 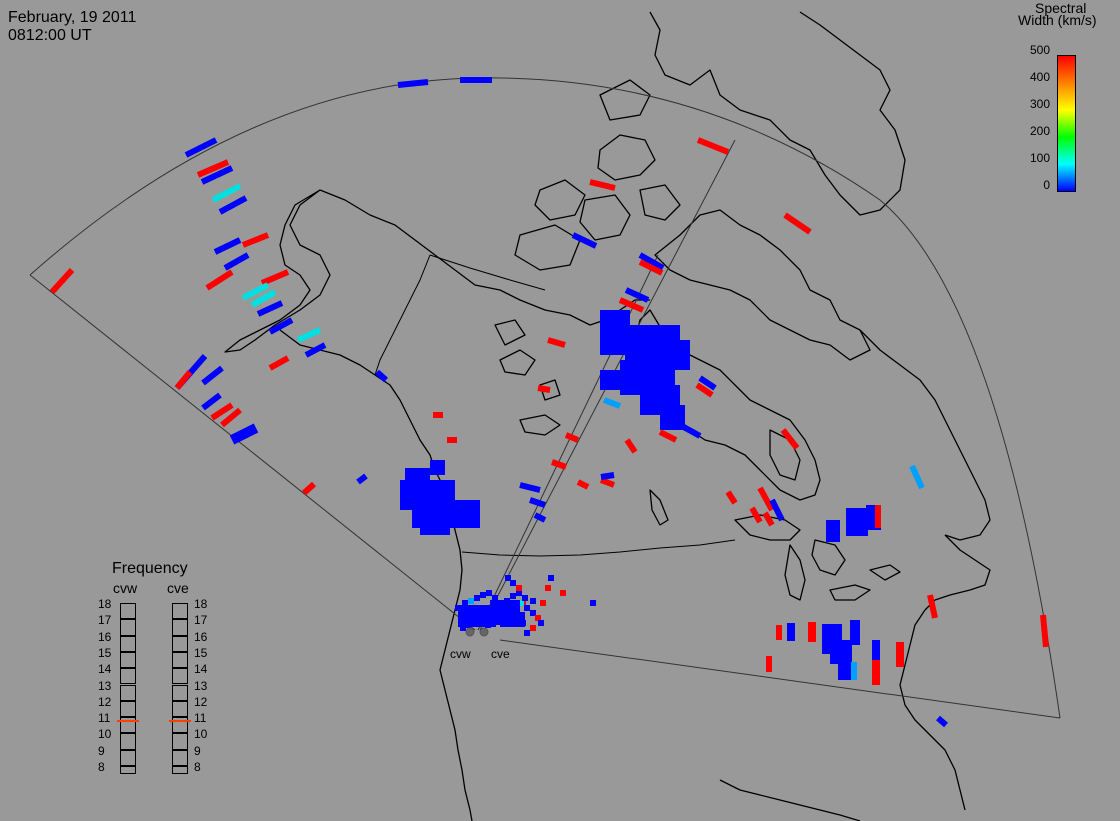 I want to click on radar-label-cvw: cvw, so click(x=460, y=654).